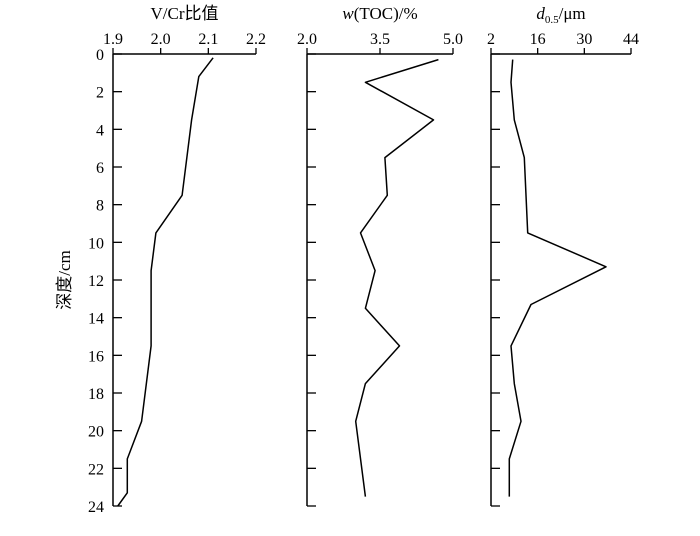 This screenshot has height=536, width=700. What do you see at coordinates (96, 432) in the screenshot?
I see `depth-tick-label-20: 20` at bounding box center [96, 432].